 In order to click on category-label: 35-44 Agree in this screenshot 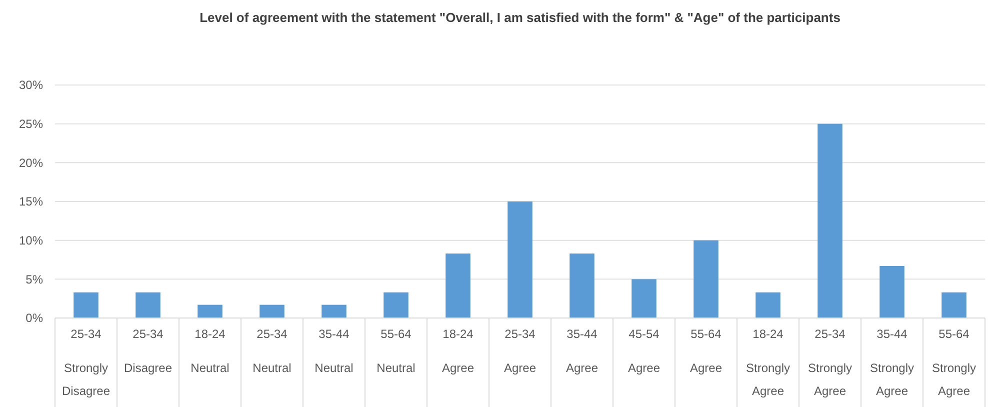, I will do `click(582, 351)`.